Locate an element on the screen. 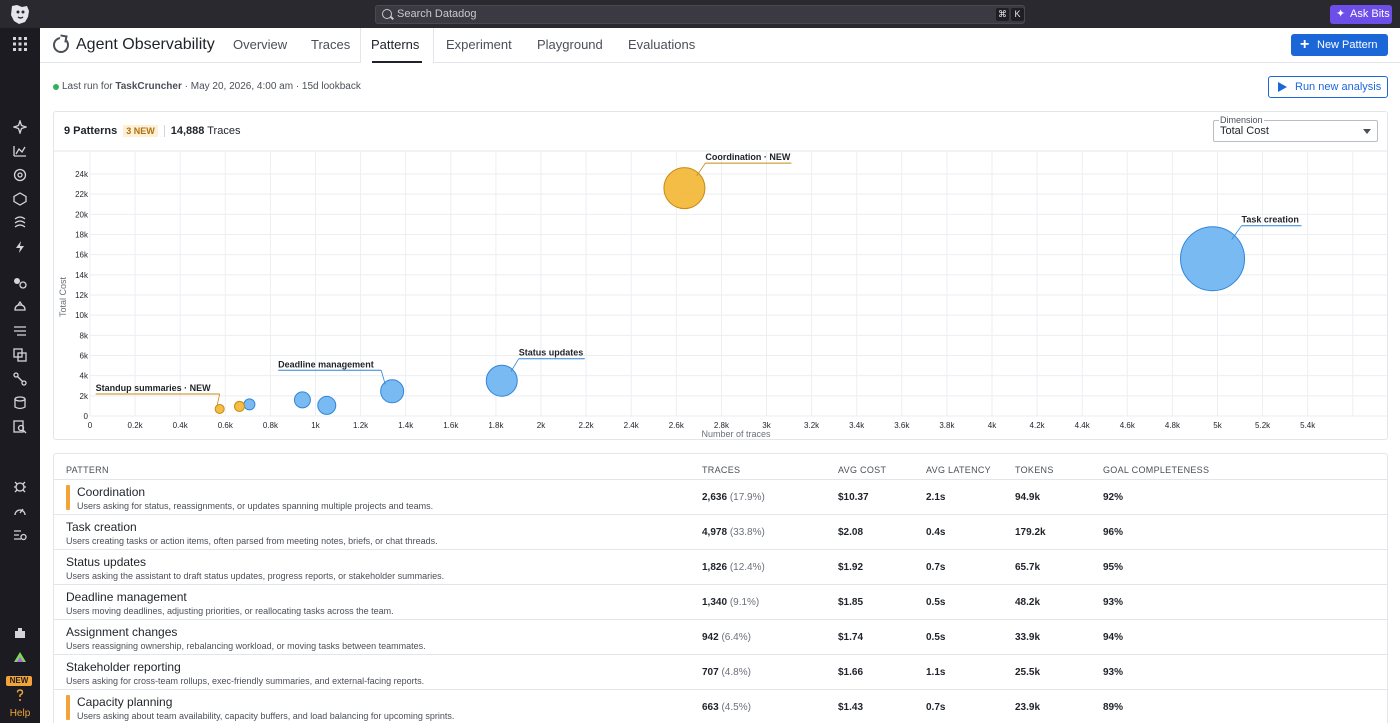  avg-latency-cell: 0.7s is located at coordinates (936, 707).